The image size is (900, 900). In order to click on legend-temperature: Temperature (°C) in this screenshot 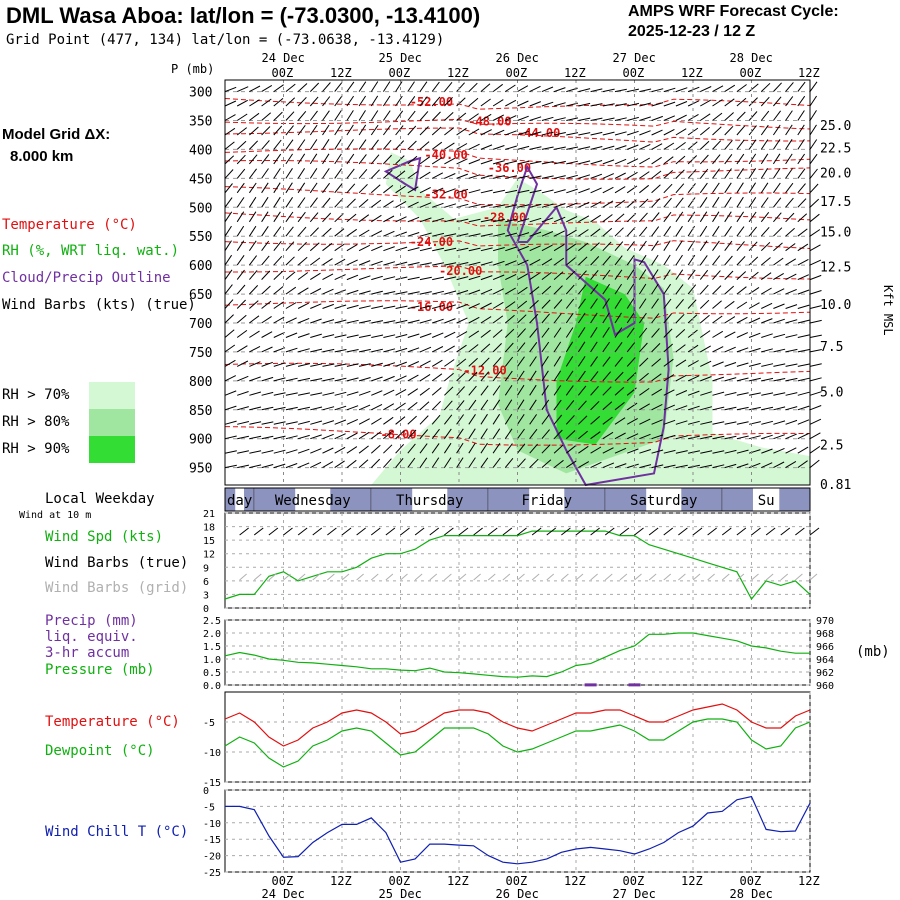, I will do `click(69, 225)`.